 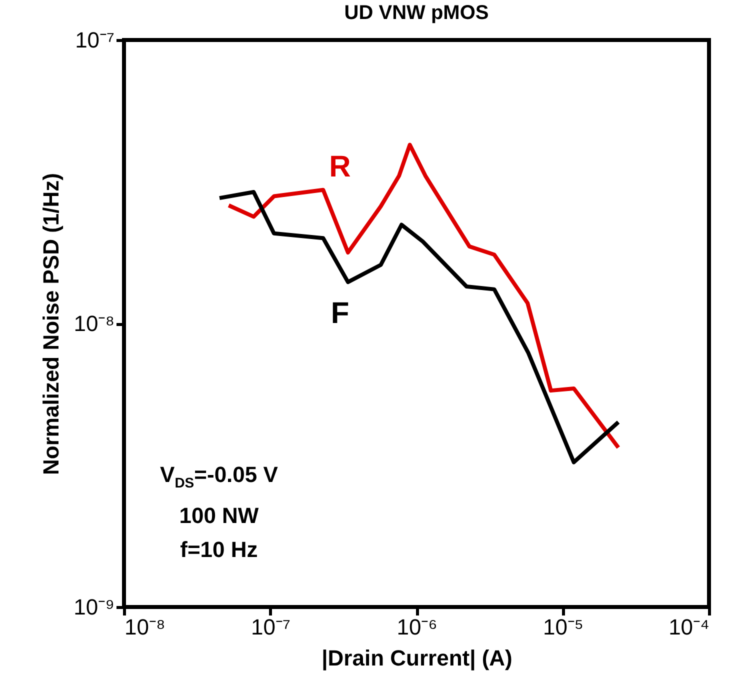 What do you see at coordinates (563, 627) in the screenshot?
I see `x-tick-label: 10⁻⁵` at bounding box center [563, 627].